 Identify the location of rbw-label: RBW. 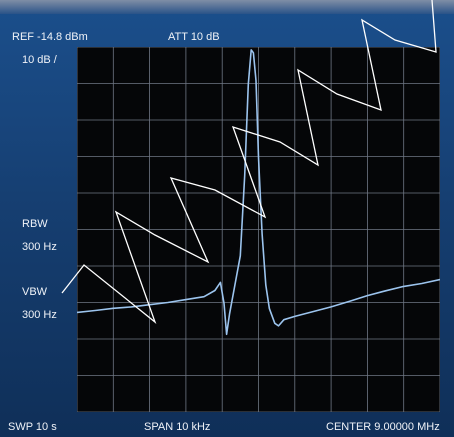
(35, 224).